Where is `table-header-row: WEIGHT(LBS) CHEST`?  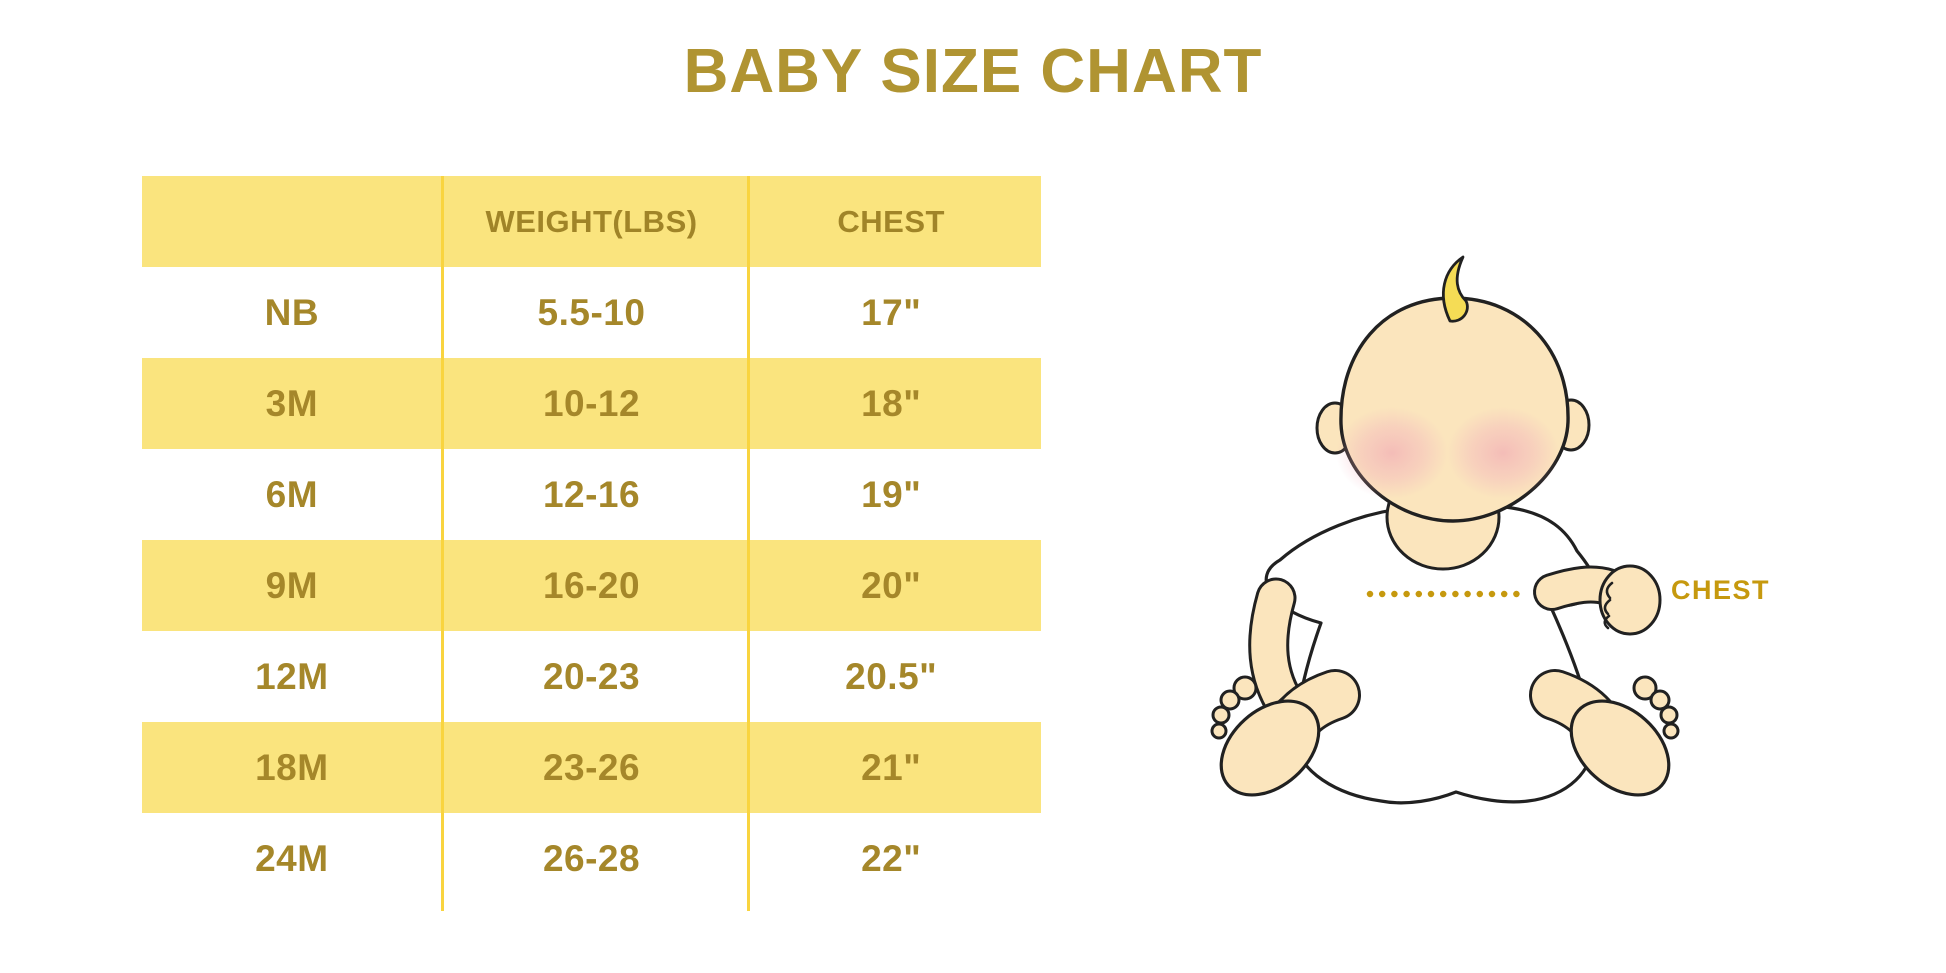
table-header-row: WEIGHT(LBS) CHEST is located at coordinates (591, 221).